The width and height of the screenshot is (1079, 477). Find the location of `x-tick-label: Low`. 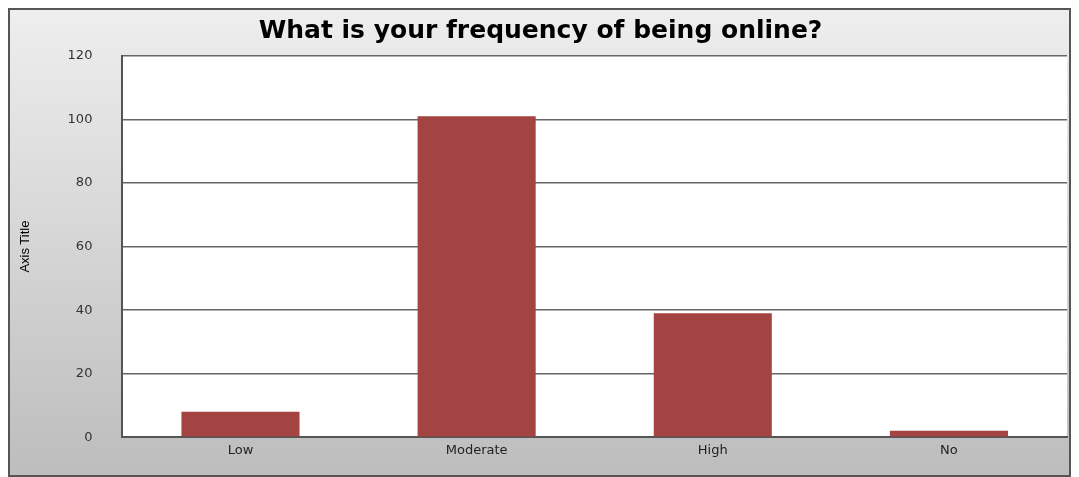

x-tick-label: Low is located at coordinates (240, 450).